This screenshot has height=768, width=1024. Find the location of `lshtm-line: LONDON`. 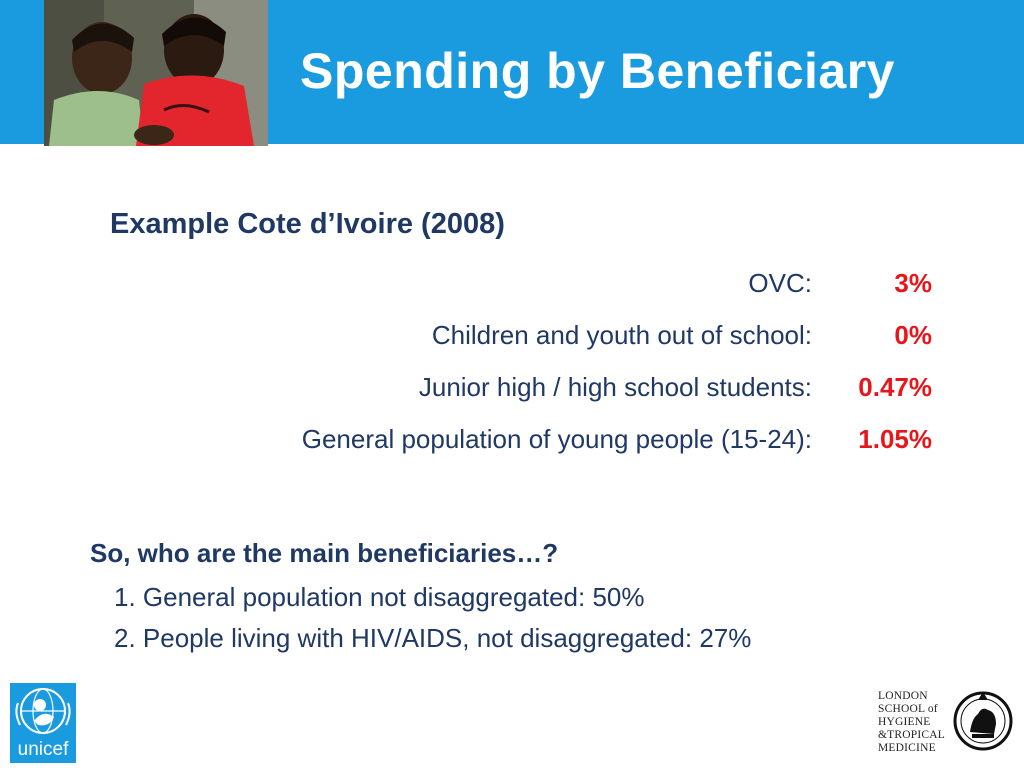

lshtm-line: LONDON is located at coordinates (903, 696).